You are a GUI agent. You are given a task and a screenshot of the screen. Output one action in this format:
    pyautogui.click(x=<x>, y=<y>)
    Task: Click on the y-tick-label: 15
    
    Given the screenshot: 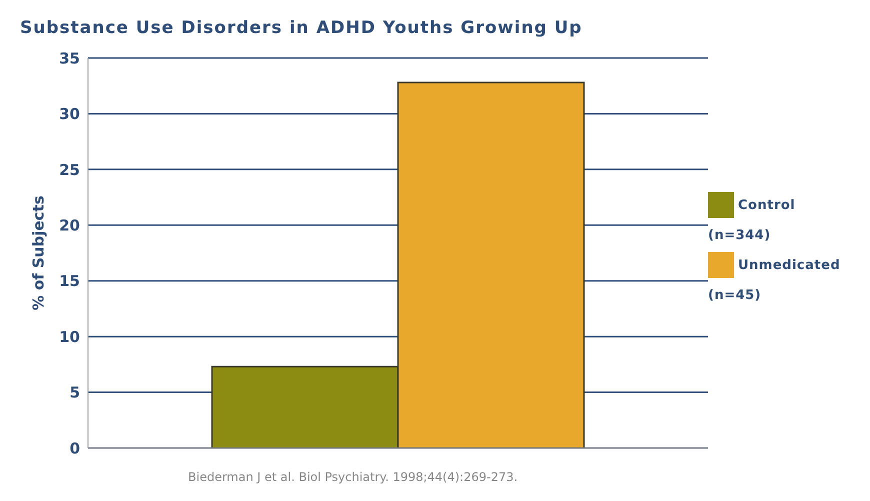 What is the action you would take?
    pyautogui.click(x=69, y=281)
    